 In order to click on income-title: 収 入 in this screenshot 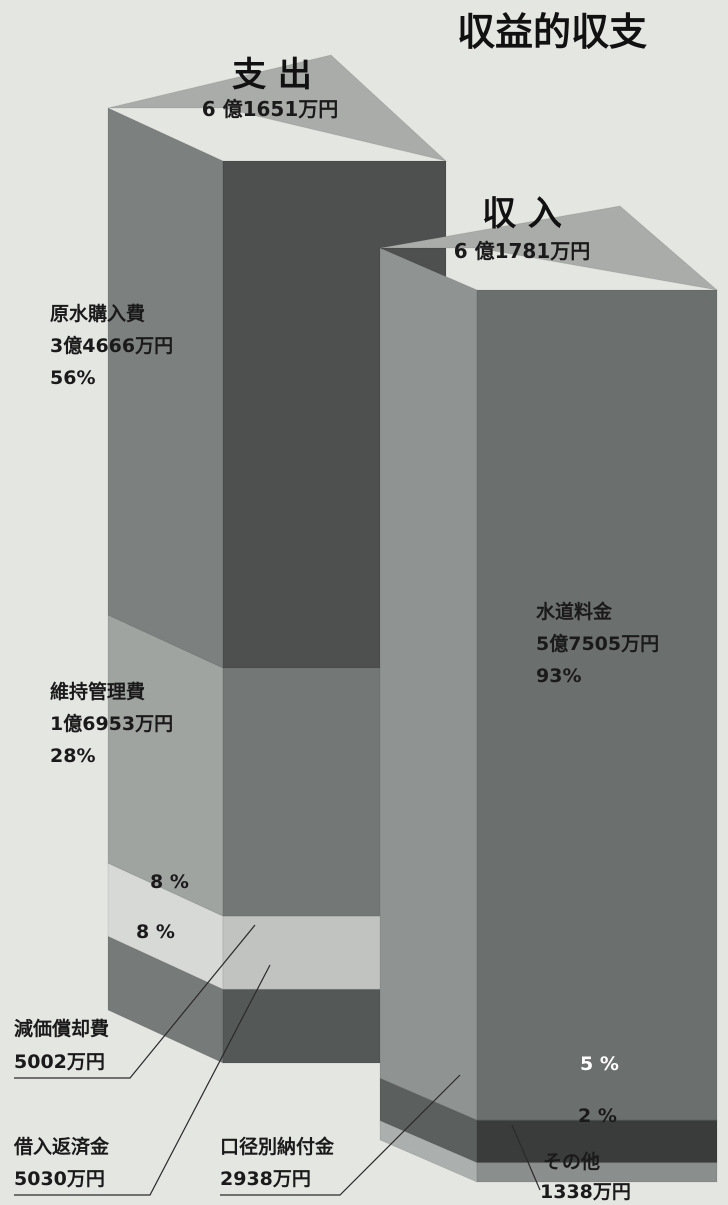, I will do `click(522, 214)`.